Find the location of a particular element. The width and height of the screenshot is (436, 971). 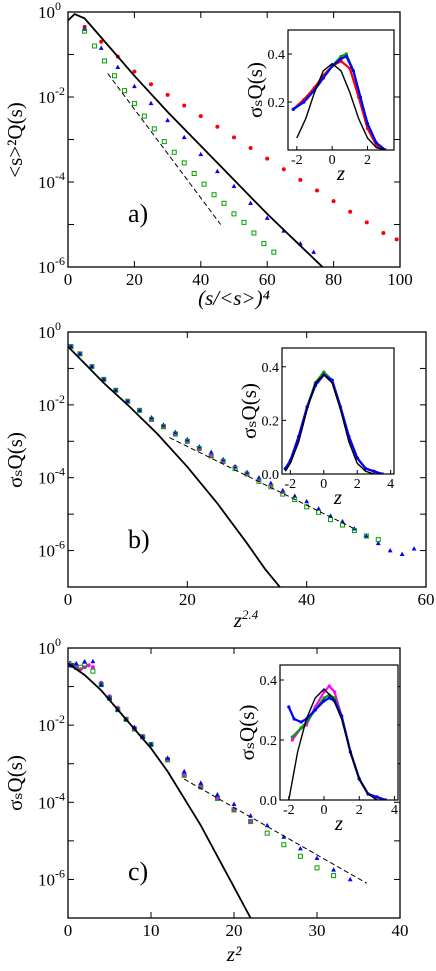

x-tick-label: 30 is located at coordinates (317, 930).